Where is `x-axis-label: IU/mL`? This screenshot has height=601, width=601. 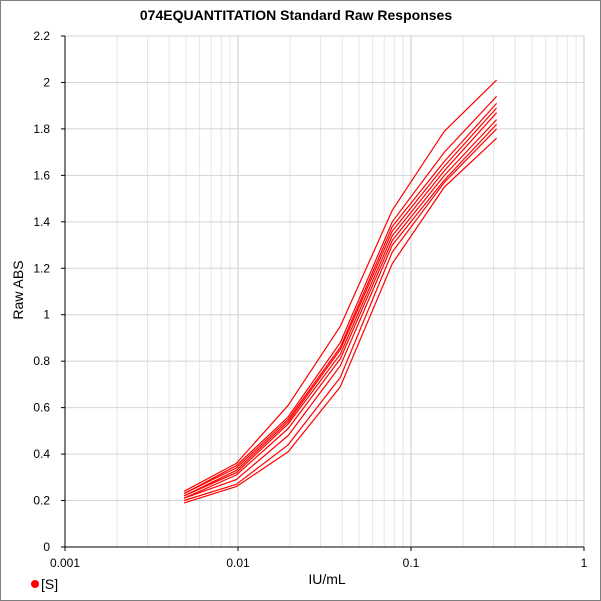 x-axis-label: IU/mL is located at coordinates (327, 579).